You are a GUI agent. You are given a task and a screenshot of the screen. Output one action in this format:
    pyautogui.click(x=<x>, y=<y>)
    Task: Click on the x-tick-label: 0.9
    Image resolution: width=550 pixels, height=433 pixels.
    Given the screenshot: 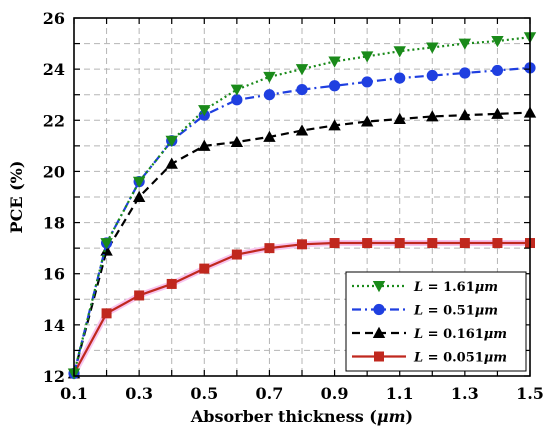 What is the action you would take?
    pyautogui.click(x=335, y=393)
    